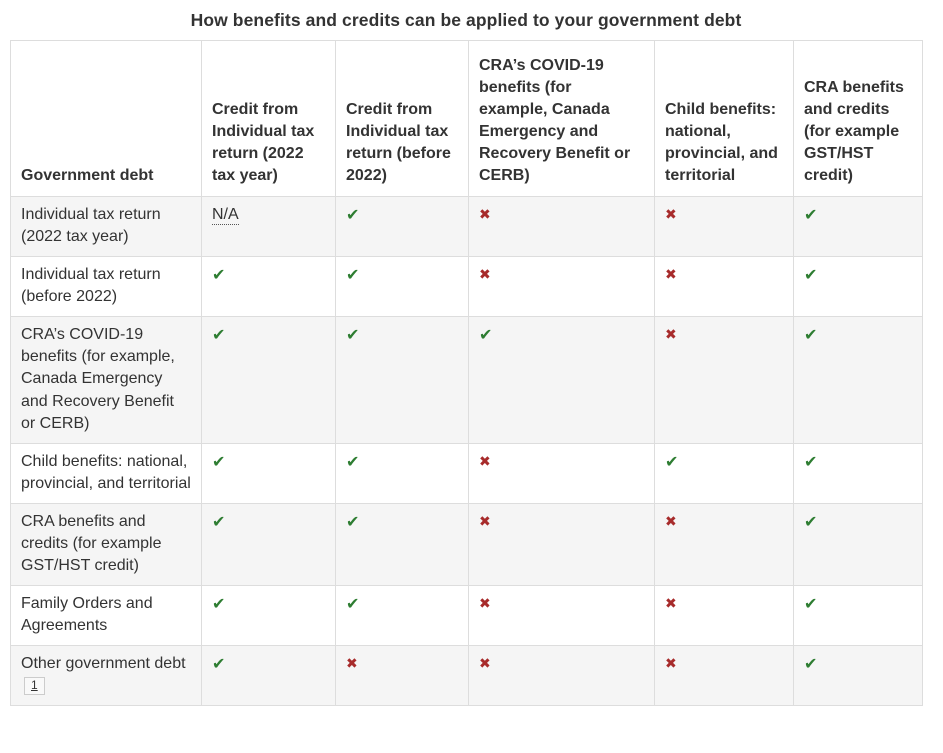 This screenshot has width=943, height=753. What do you see at coordinates (225, 215) in the screenshot?
I see `na-abbreviation: N/A` at bounding box center [225, 215].